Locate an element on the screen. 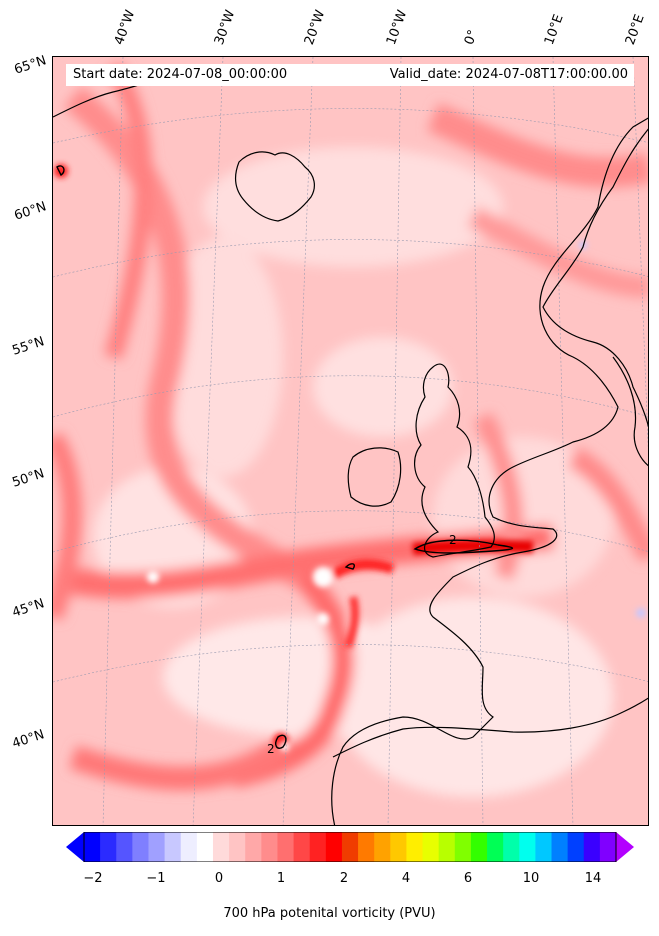 Image resolution: width=659 pixels, height=936 pixels. colorbar-tick-label: 14 is located at coordinates (593, 878).